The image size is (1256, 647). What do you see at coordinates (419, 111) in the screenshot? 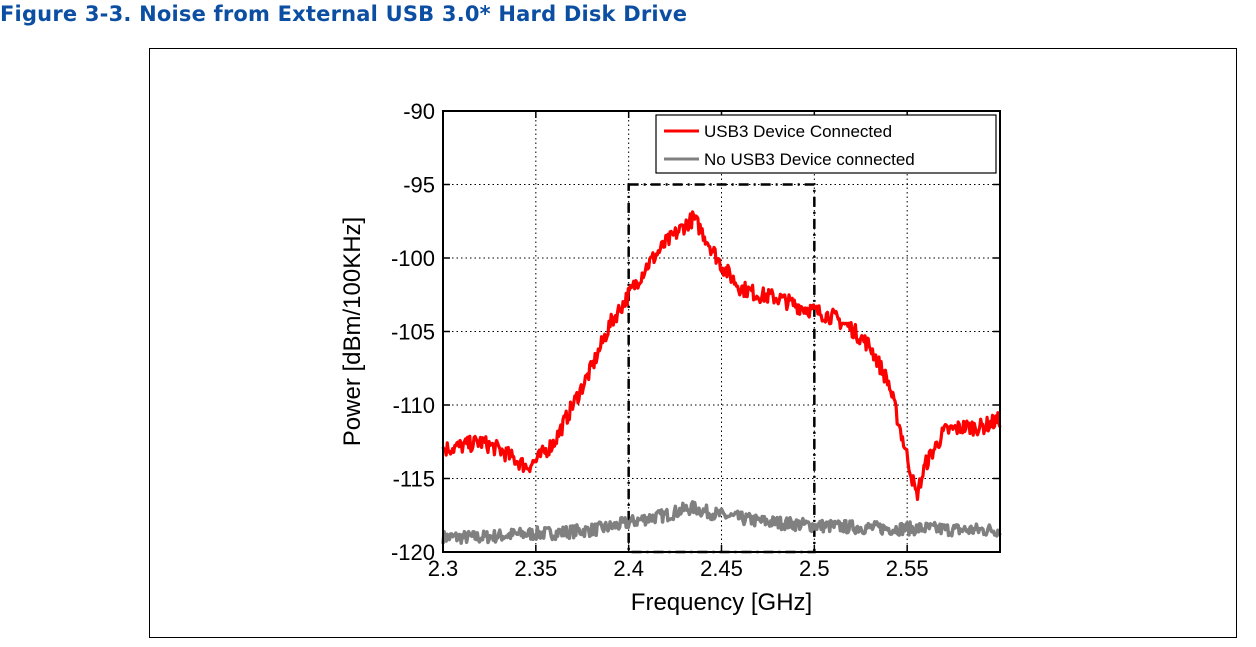
I see `y-tick-label: -90` at bounding box center [419, 111].